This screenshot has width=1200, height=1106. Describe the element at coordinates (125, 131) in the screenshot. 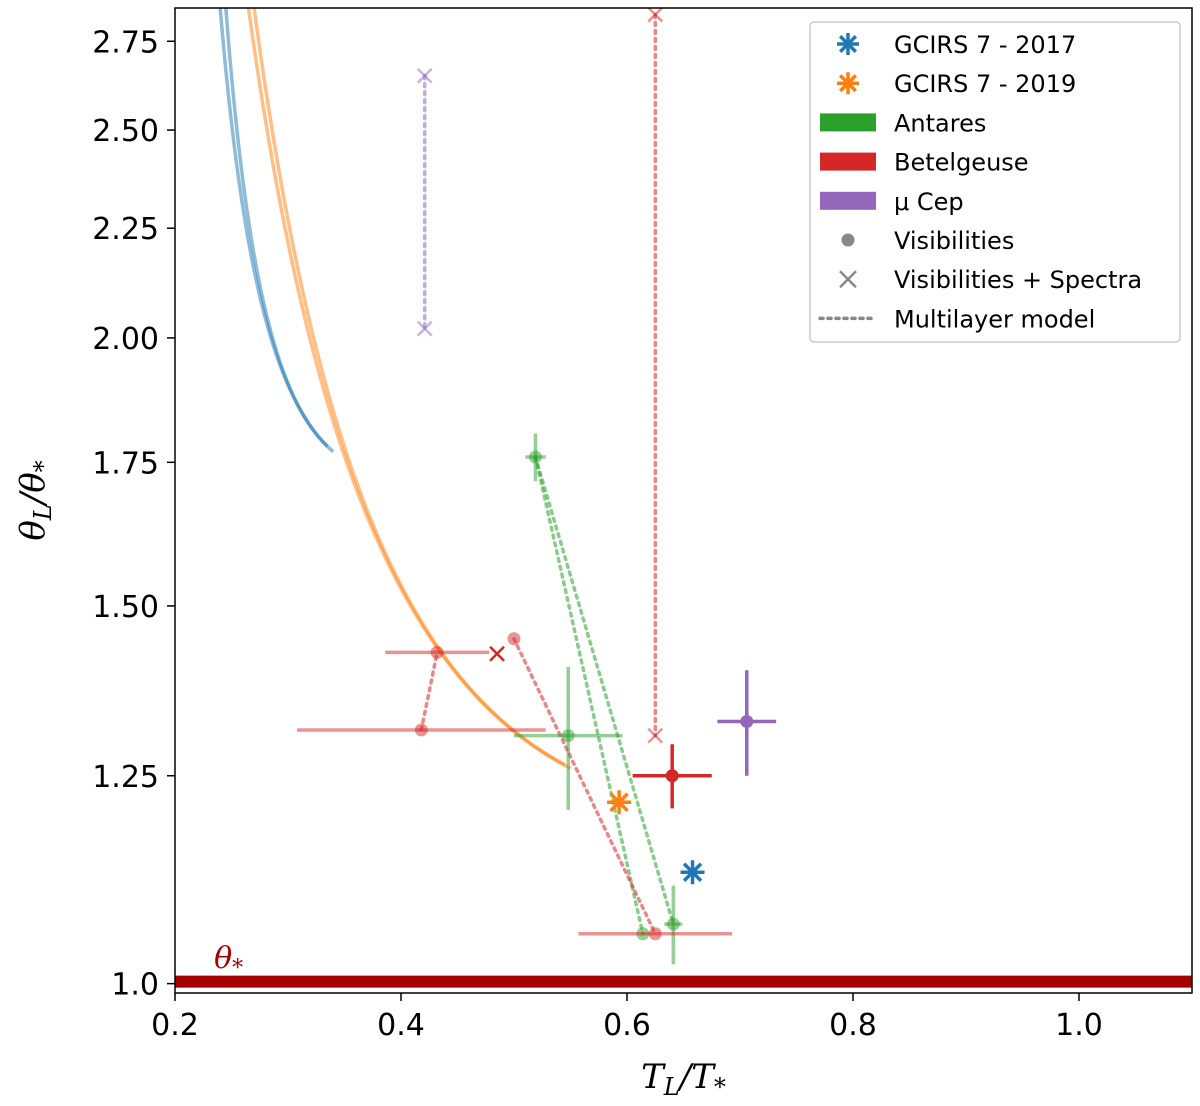

I see `y-tick-label: 2.50` at that location.